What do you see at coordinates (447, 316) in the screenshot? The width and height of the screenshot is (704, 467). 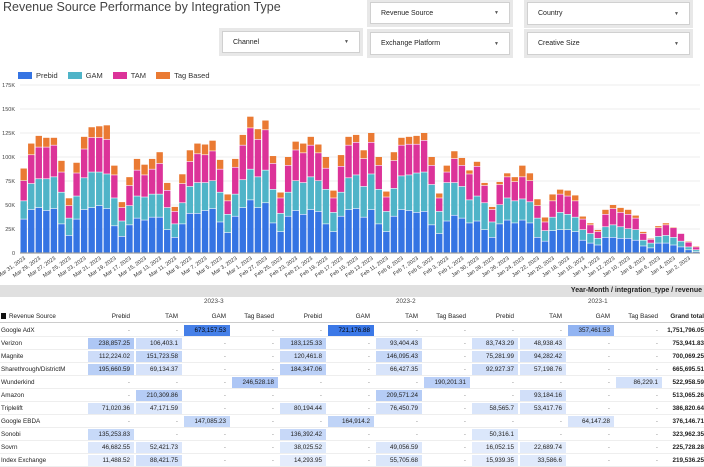 I see `column-header: Tag Based` at bounding box center [447, 316].